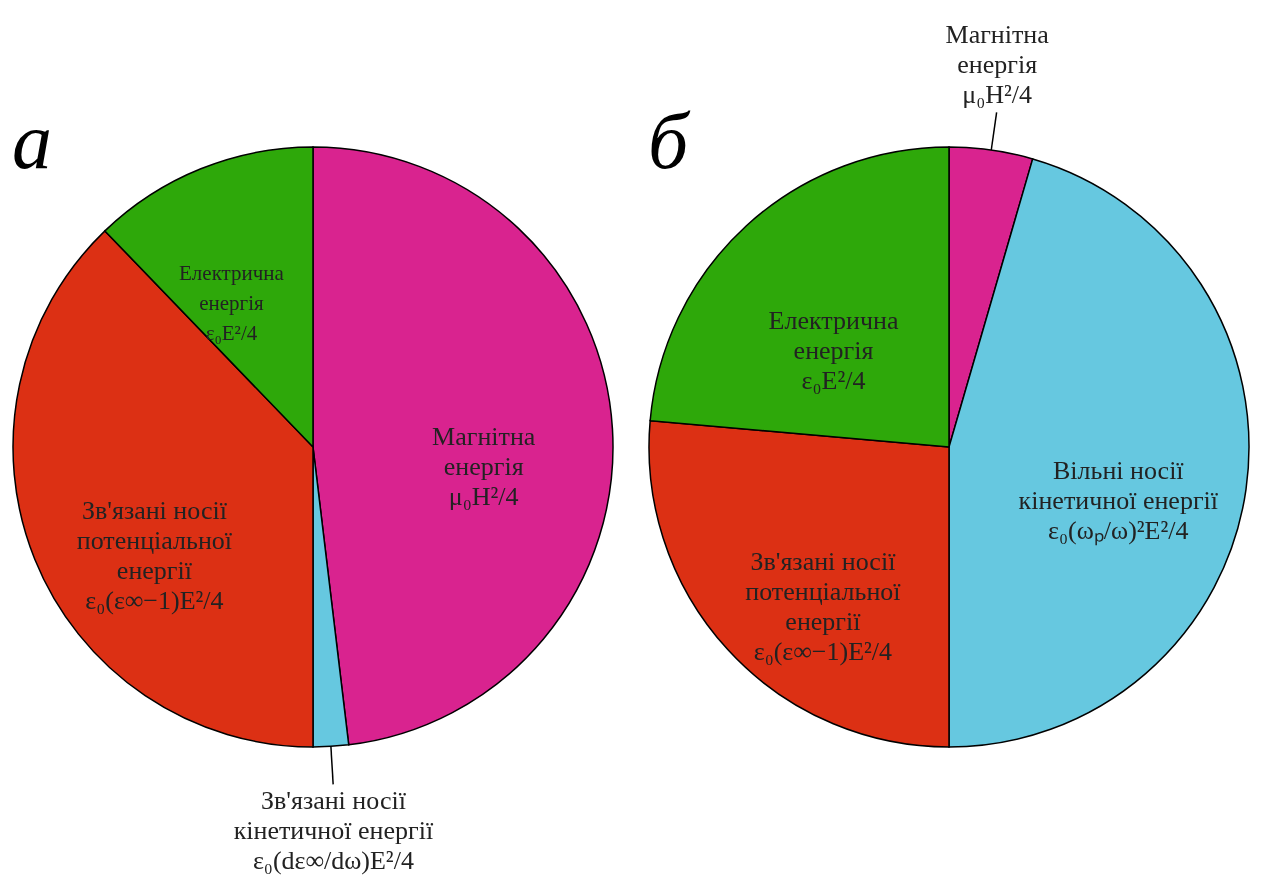 This screenshot has width=1262, height=892. I want to click on text: б, so click(669, 141).